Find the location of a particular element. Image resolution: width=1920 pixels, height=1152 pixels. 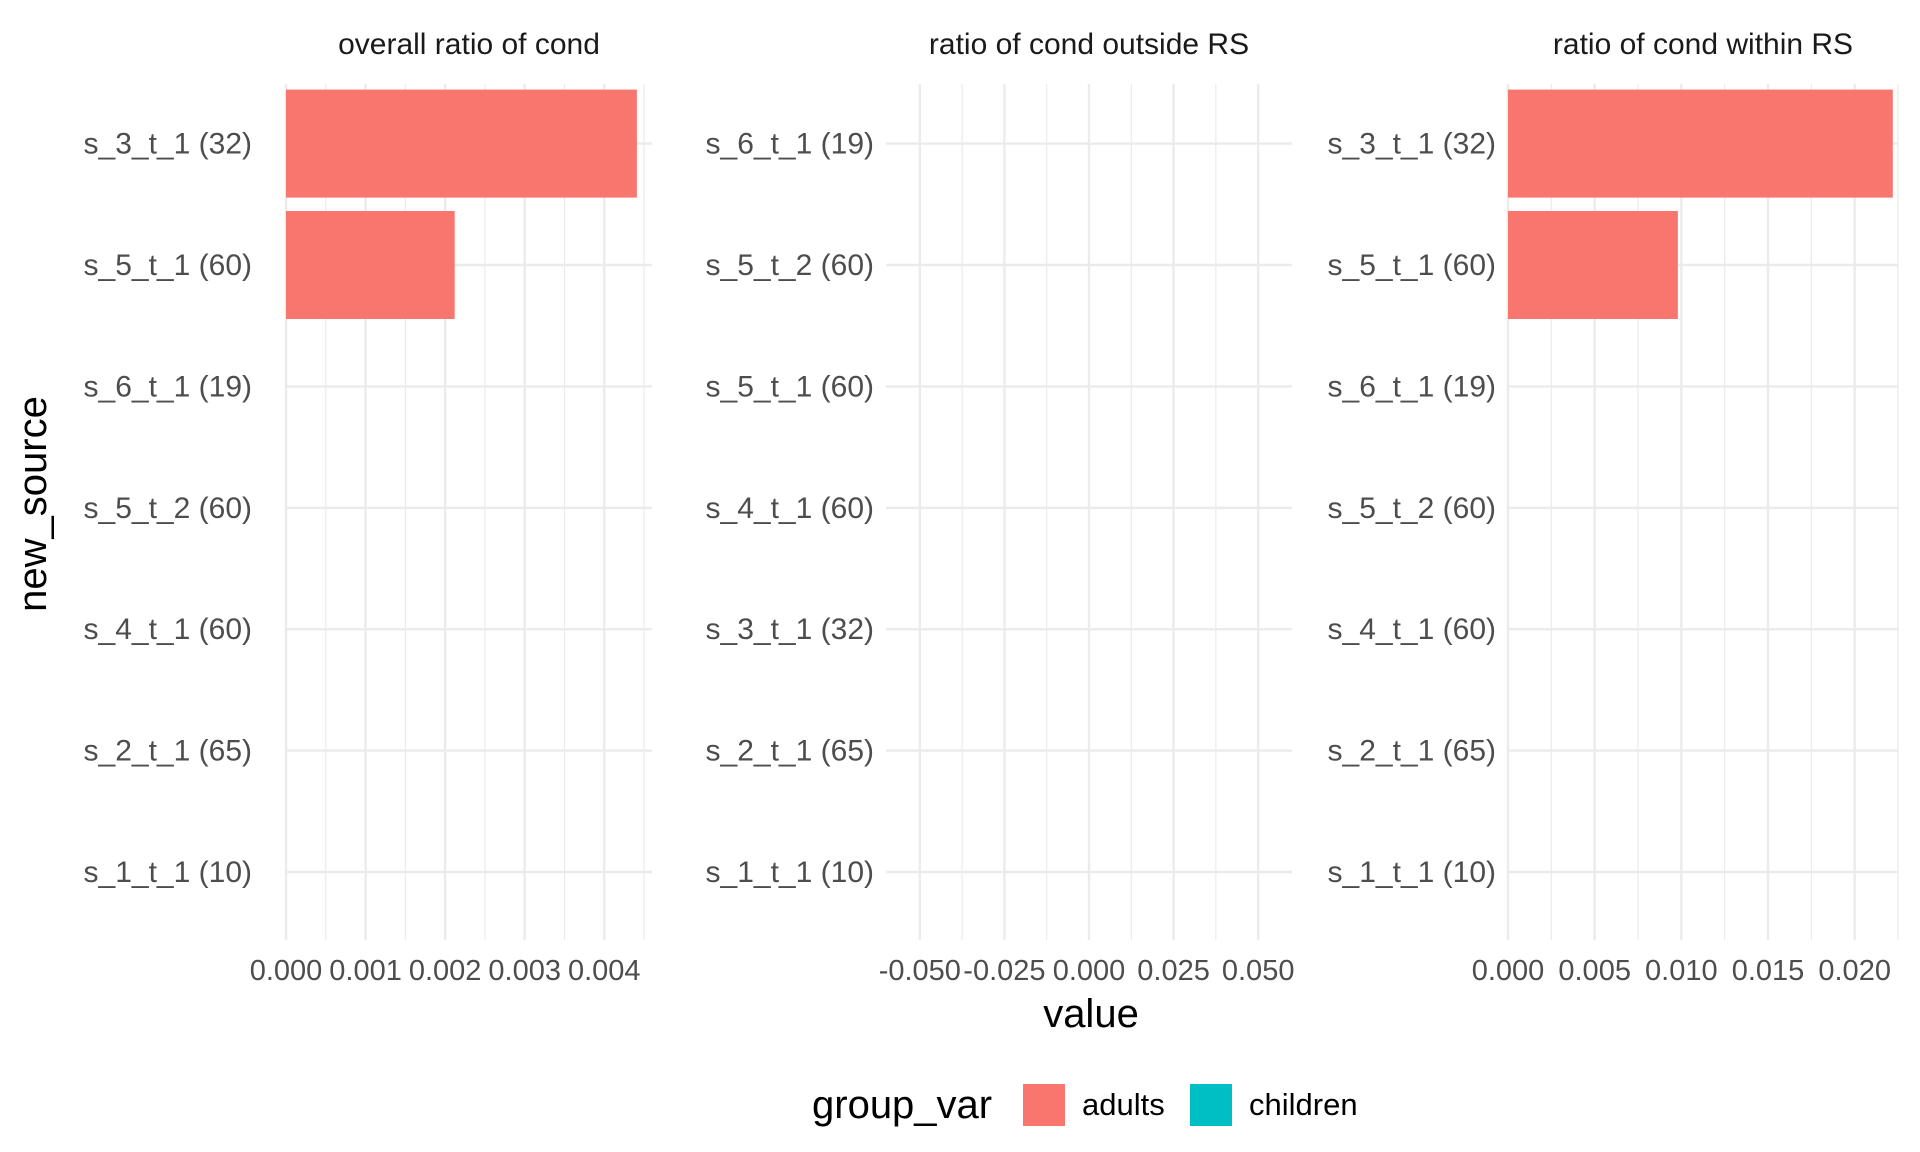

x-tick-label: 0.002 is located at coordinates (445, 971).